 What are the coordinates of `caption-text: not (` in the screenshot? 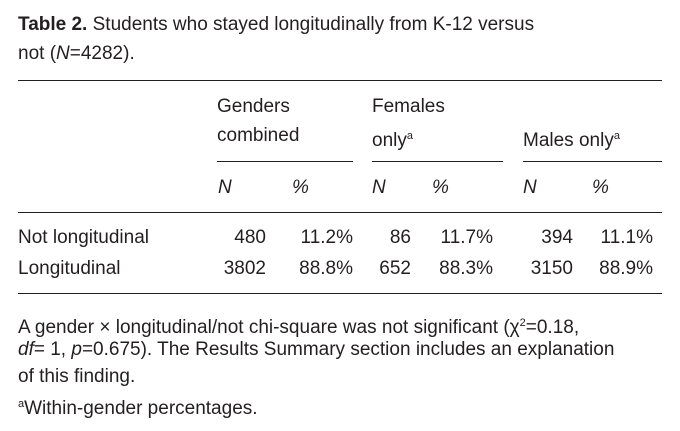 It's located at (37, 53).